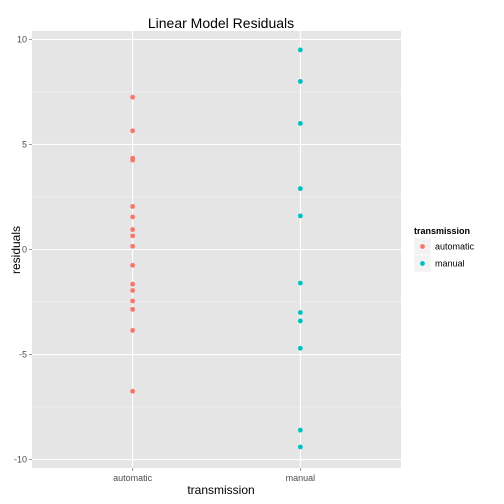  What do you see at coordinates (450, 264) in the screenshot?
I see `legend-label-manual: manual` at bounding box center [450, 264].